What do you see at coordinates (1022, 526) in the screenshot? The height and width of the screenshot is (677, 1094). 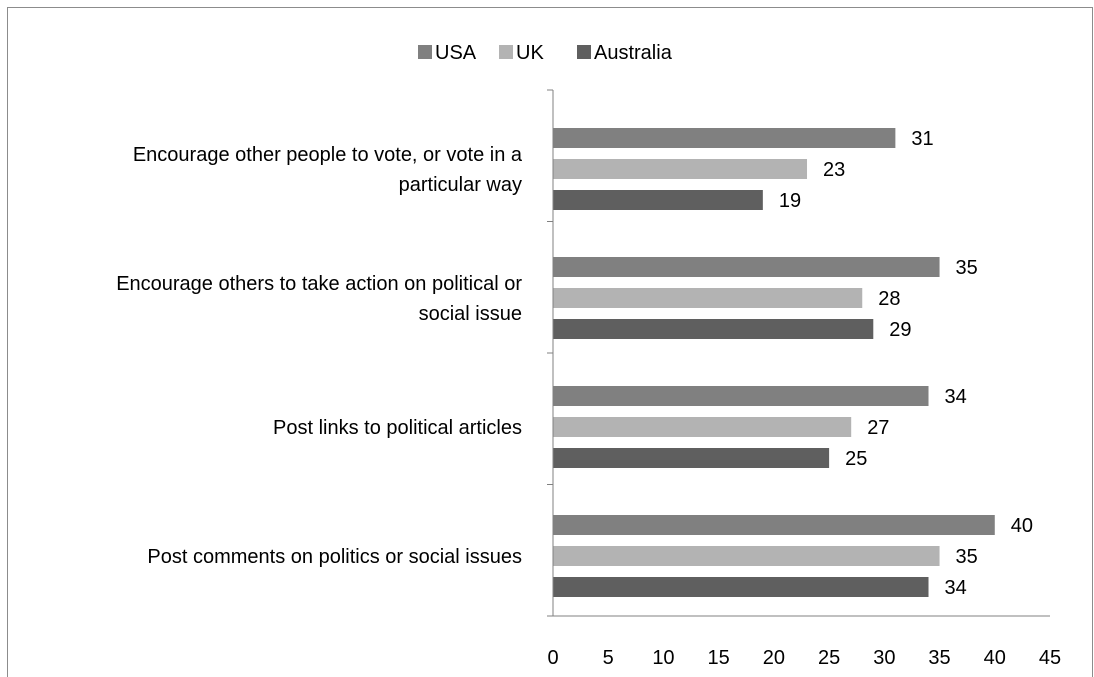 I see `data-label: 40` at bounding box center [1022, 526].